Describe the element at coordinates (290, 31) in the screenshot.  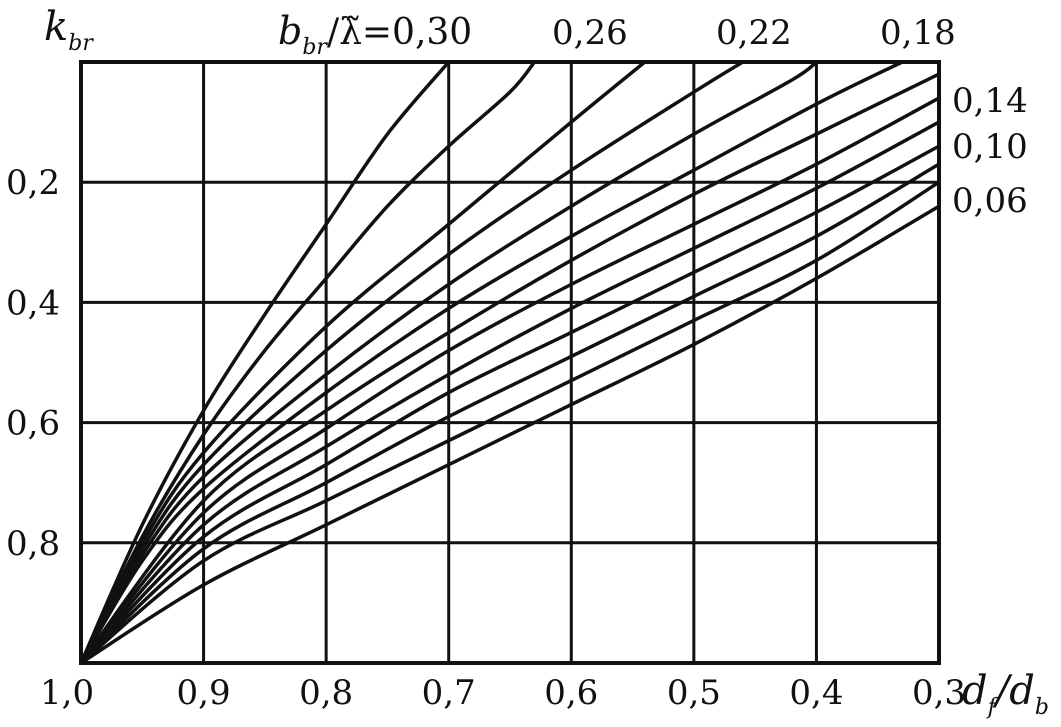
I see `parameter-label-main: b` at that location.